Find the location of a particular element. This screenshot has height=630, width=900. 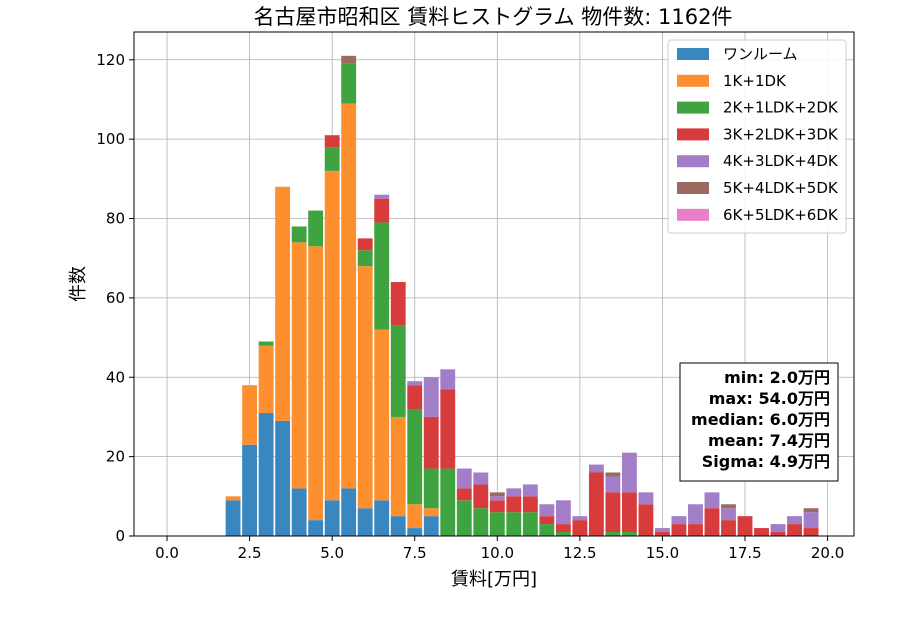

x-tick-label: 10.0 is located at coordinates (497, 553).